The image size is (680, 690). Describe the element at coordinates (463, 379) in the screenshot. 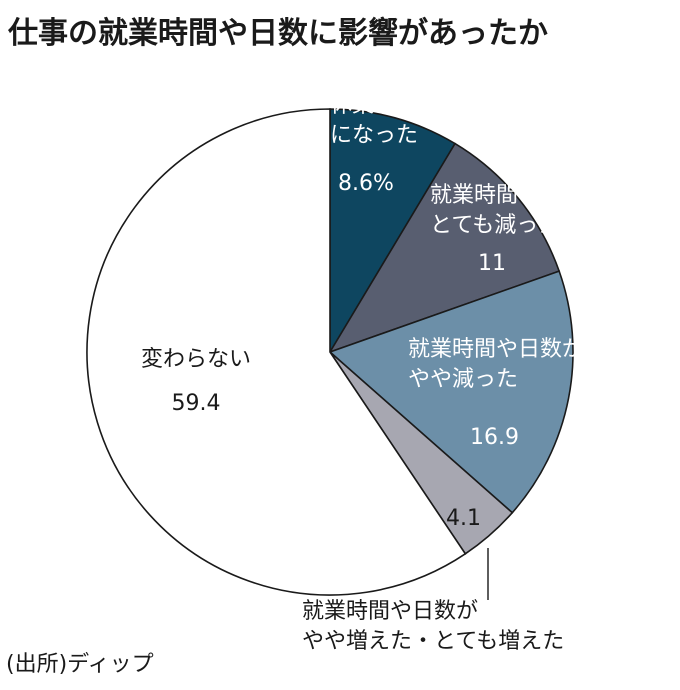

I see `slice-label-2-line-1: やや減った` at that location.